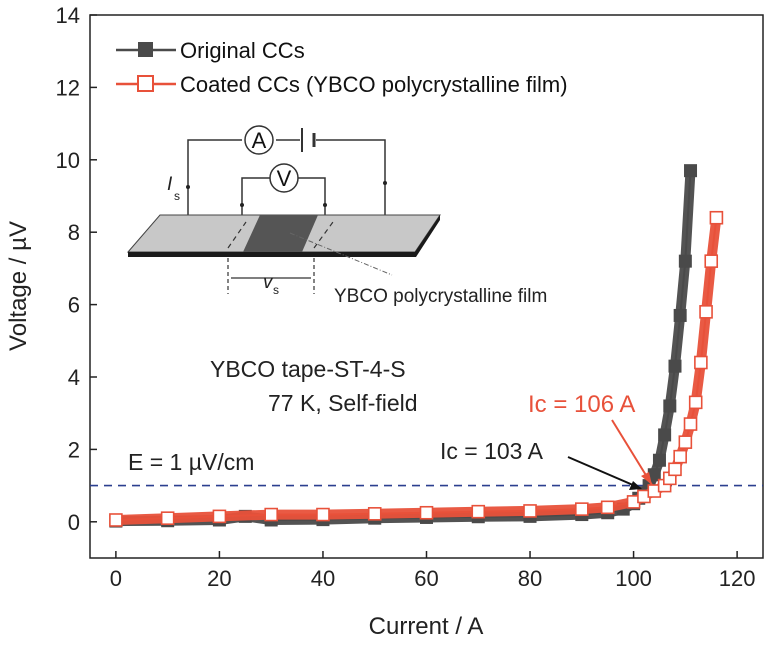 The height and width of the screenshot is (646, 768). What do you see at coordinates (74, 449) in the screenshot?
I see `y-tick-label: 2` at bounding box center [74, 449].